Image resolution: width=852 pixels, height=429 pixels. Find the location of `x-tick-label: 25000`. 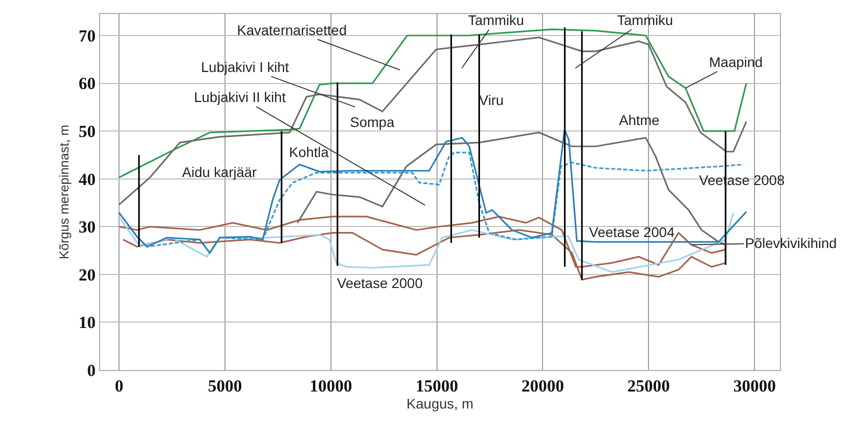

x-tick-label: 25000 is located at coordinates (648, 386).